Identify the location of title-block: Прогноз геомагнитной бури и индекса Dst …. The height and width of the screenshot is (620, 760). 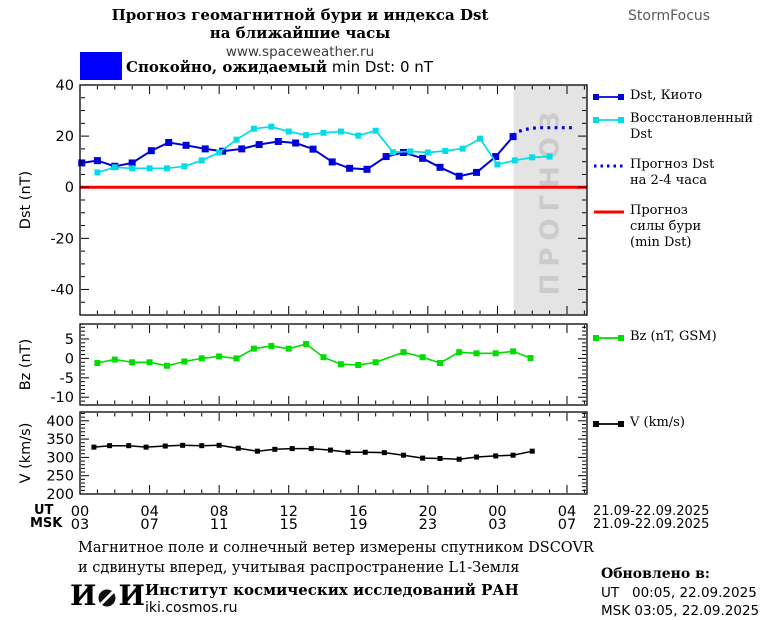
(300, 33).